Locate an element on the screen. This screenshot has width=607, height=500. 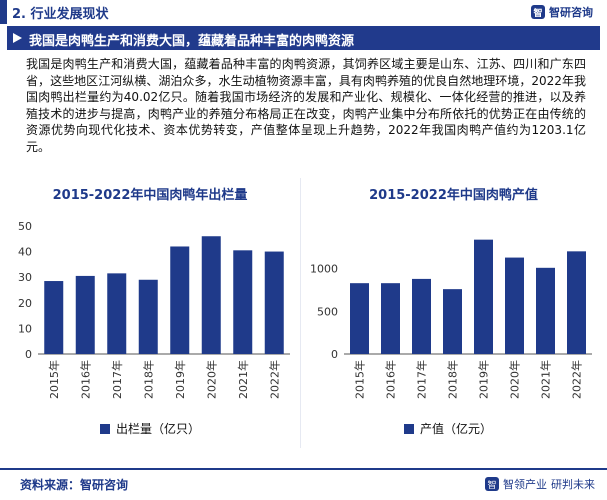
chart-left-legend: 出栏量（亿只） is located at coordinates (150, 428).